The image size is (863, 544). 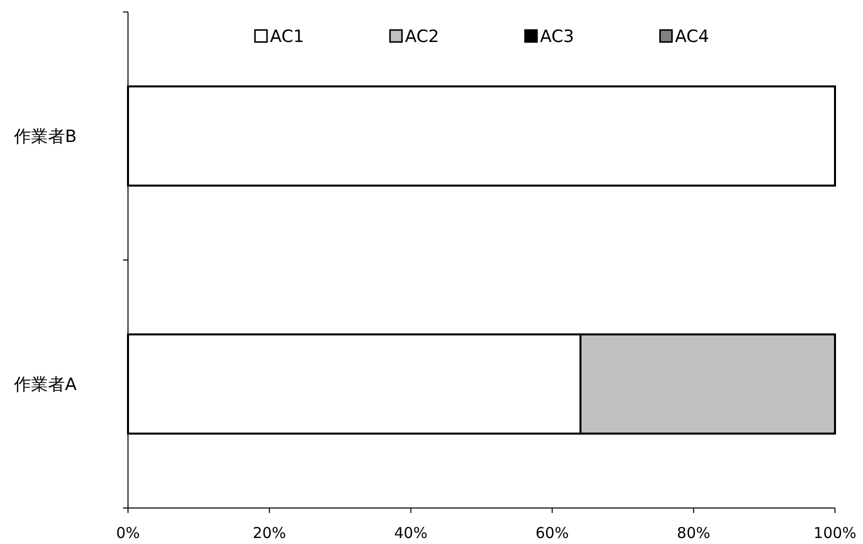 What do you see at coordinates (557, 37) in the screenshot?
I see `legend-label: AC3` at bounding box center [557, 37].